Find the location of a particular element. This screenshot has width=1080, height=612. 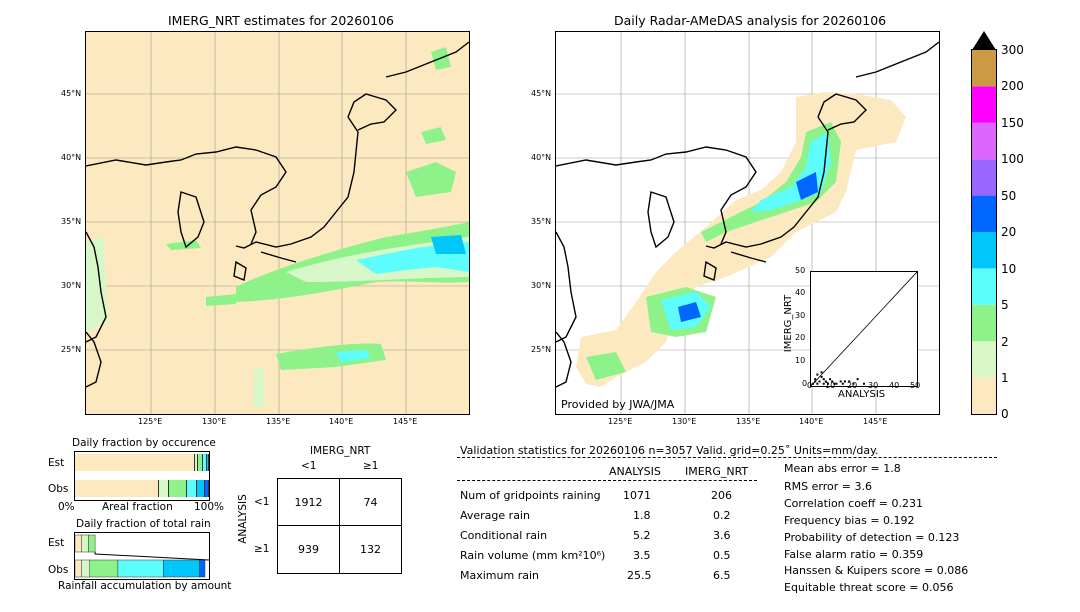

right-lat-tick: 40°N is located at coordinates (541, 157).